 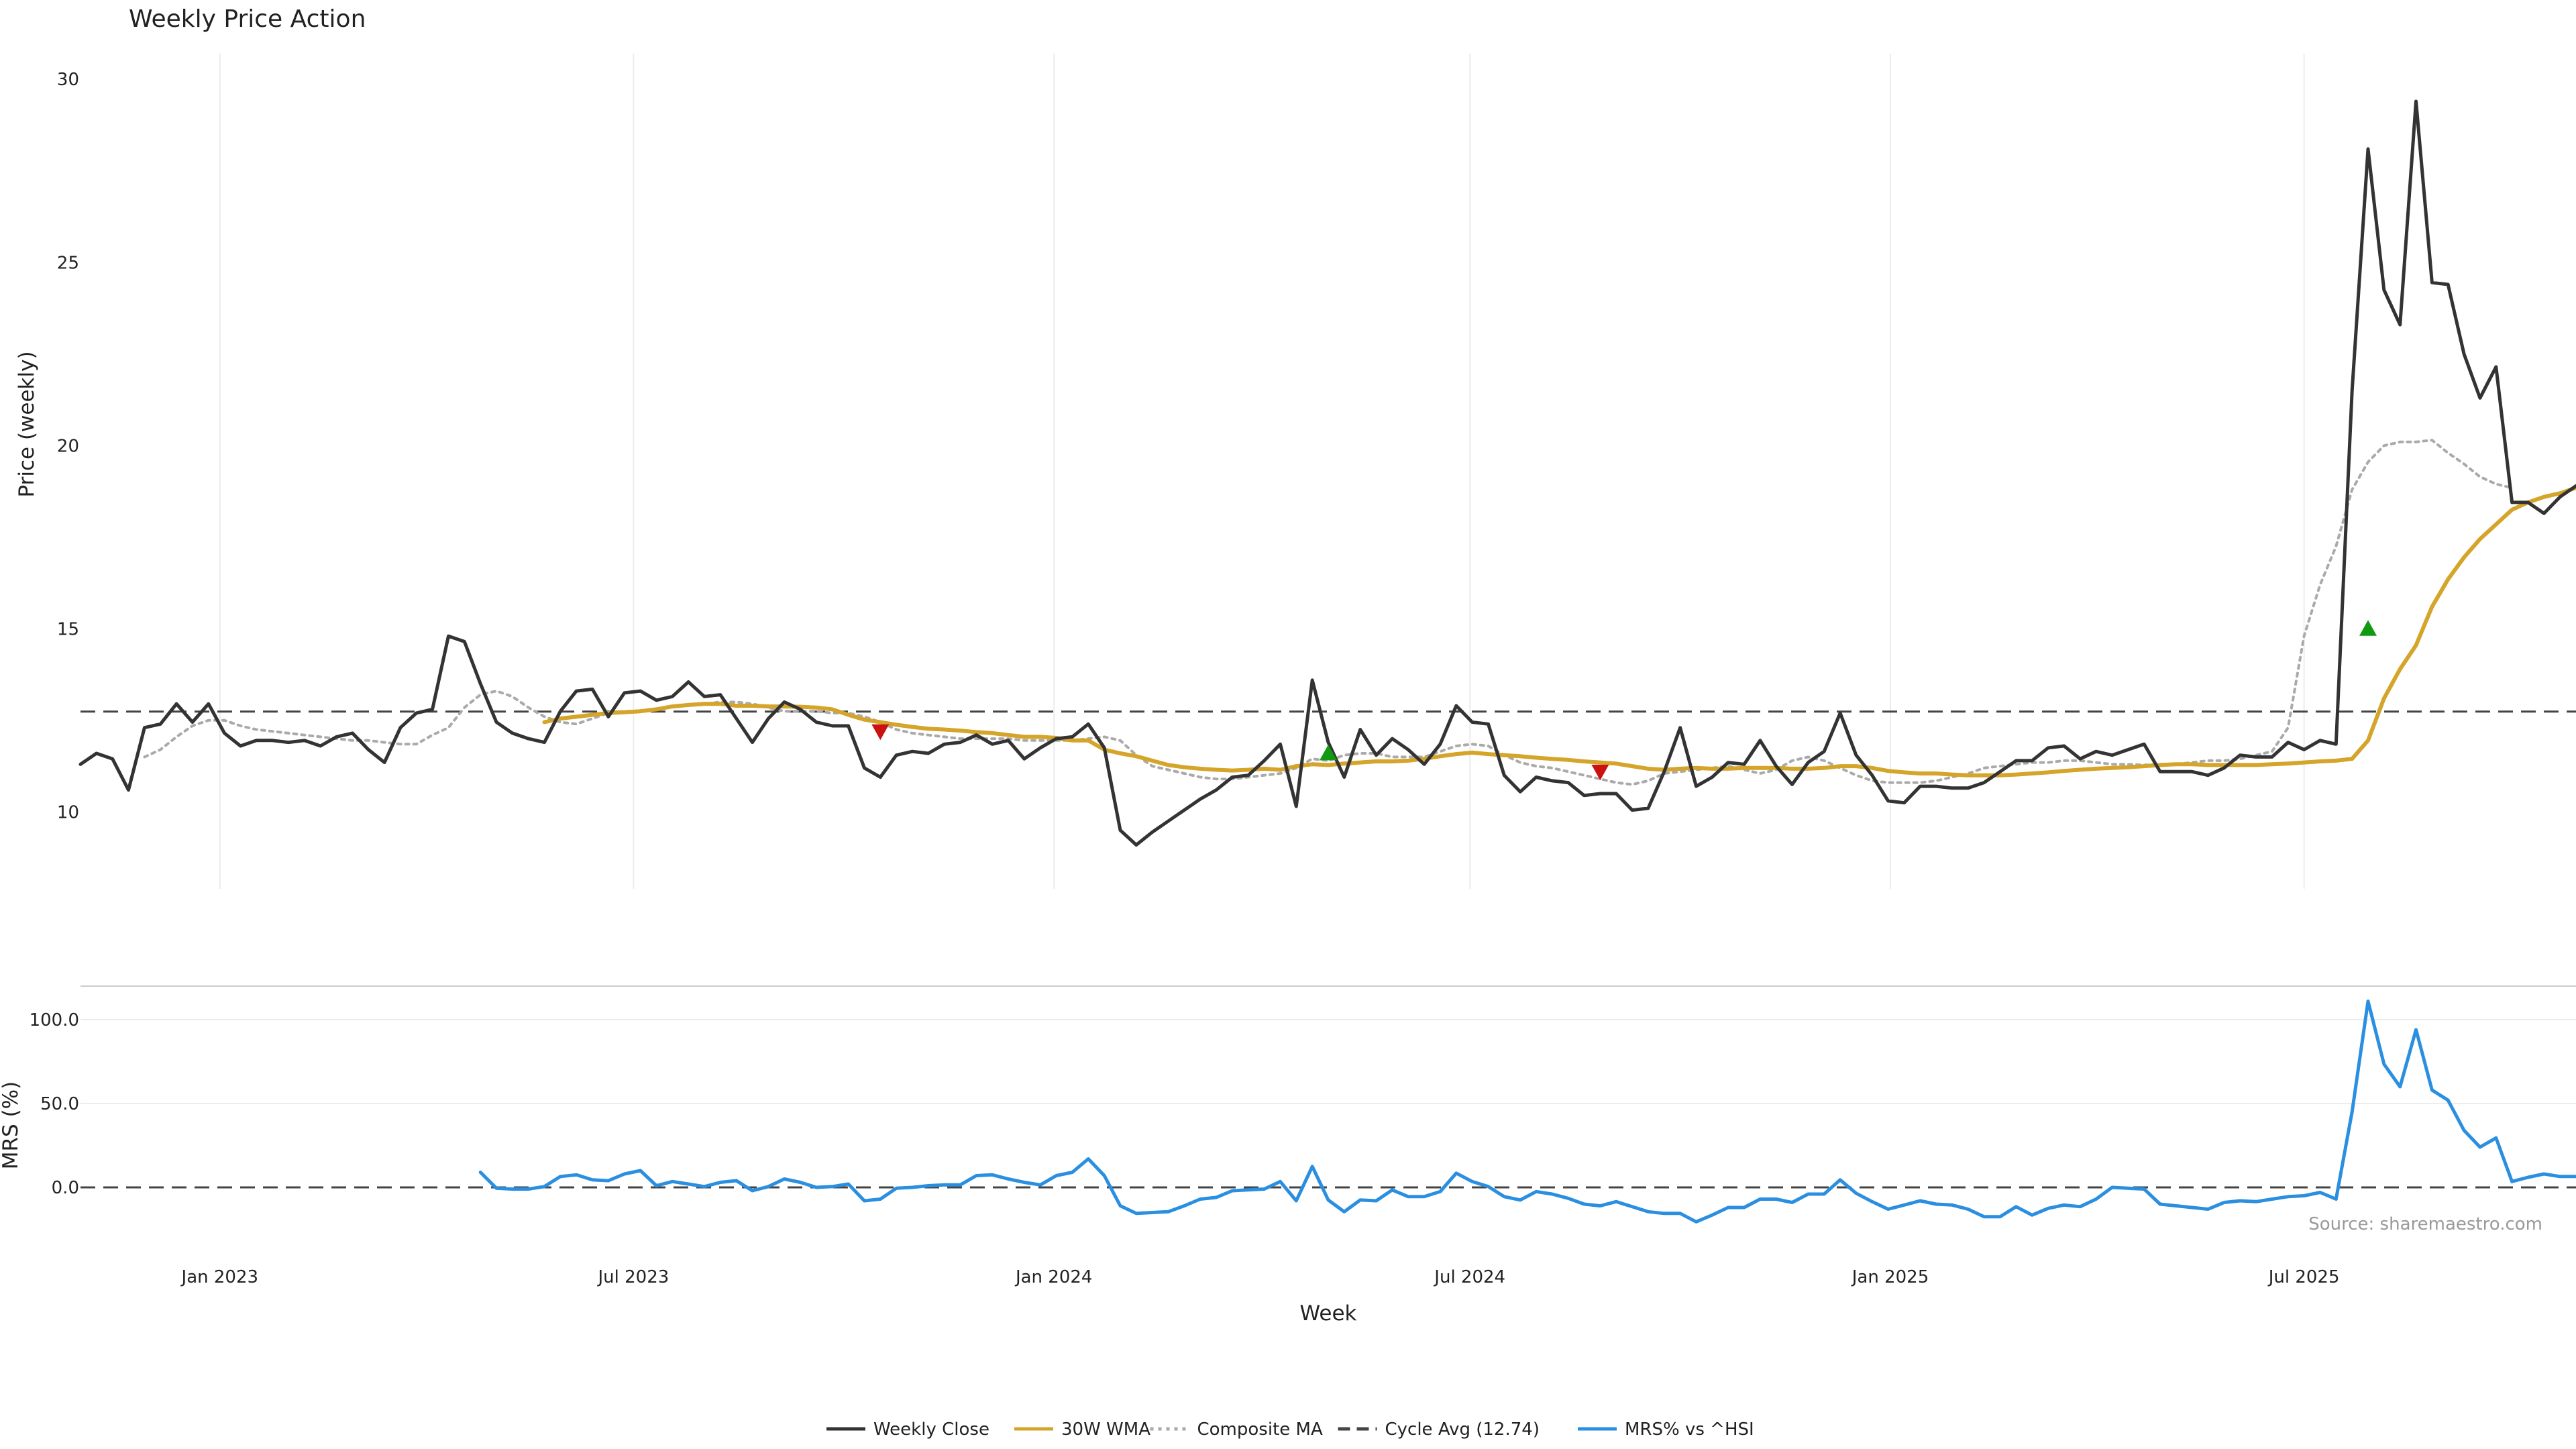 What do you see at coordinates (54, 1020) in the screenshot?
I see `mrs-ytick-label-2: 100.0` at bounding box center [54, 1020].